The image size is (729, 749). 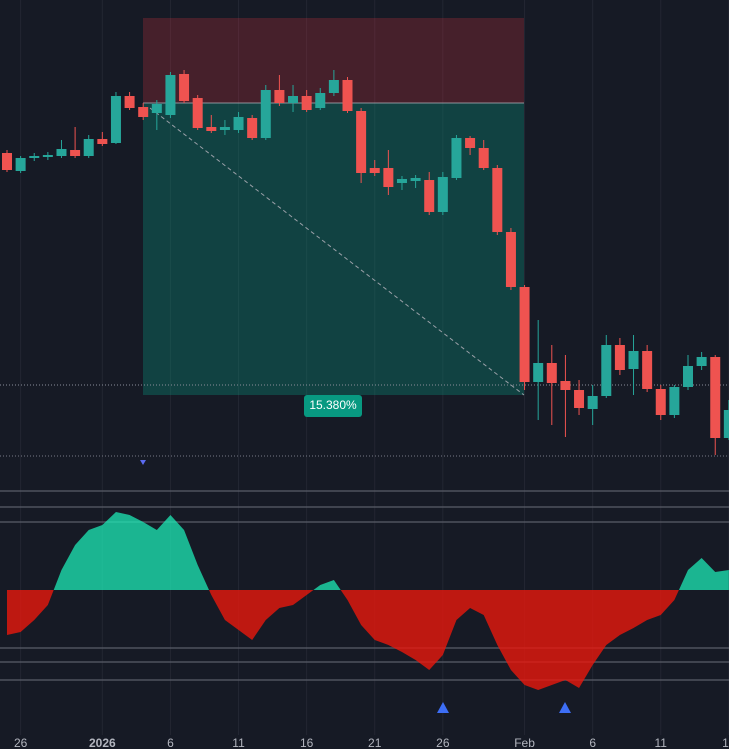 I want to click on percent-badge, so click(x=333, y=406).